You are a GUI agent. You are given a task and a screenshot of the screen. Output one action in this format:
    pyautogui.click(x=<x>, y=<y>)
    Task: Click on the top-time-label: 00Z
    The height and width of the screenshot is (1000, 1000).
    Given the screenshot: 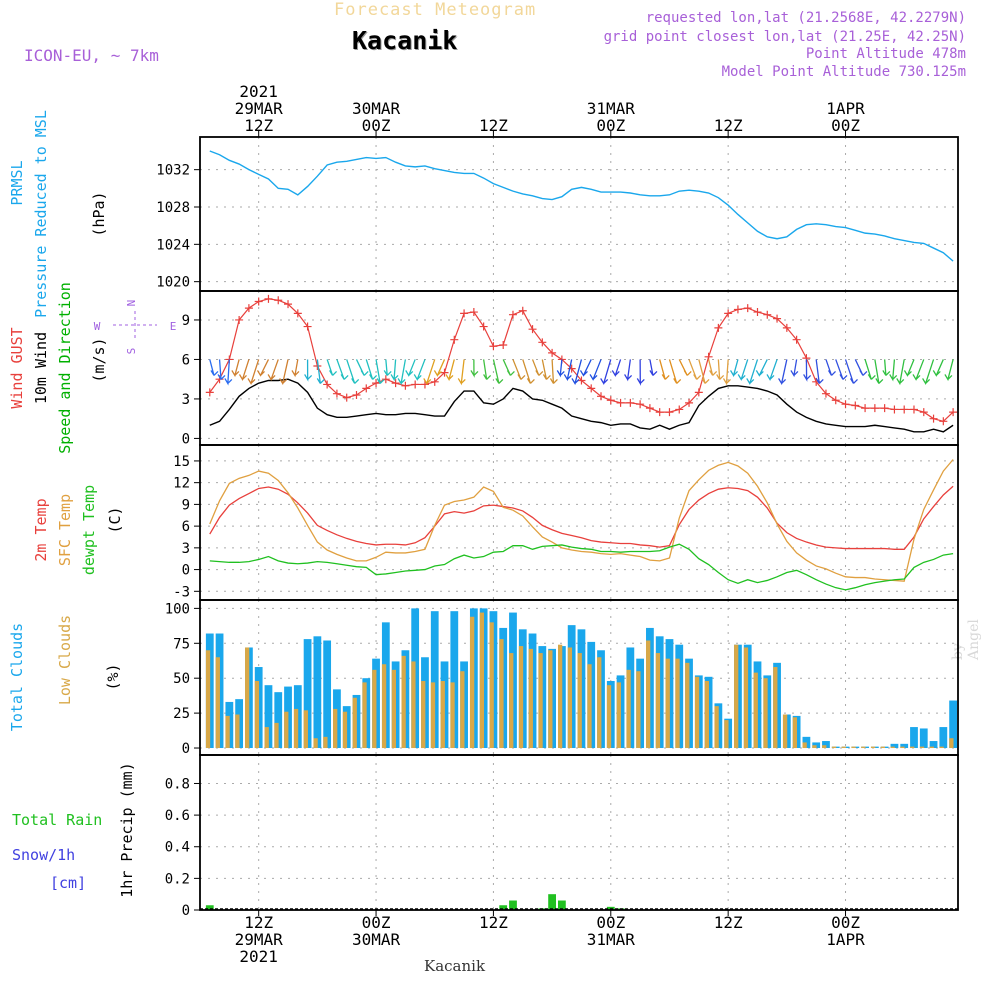 What is the action you would take?
    pyautogui.click(x=610, y=125)
    